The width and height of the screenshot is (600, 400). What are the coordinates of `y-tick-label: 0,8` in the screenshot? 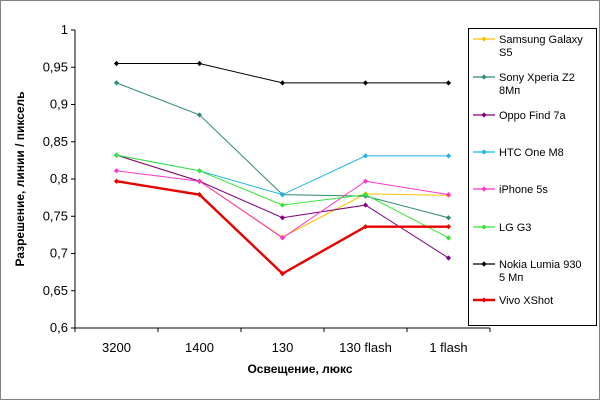 It's located at (59, 178).